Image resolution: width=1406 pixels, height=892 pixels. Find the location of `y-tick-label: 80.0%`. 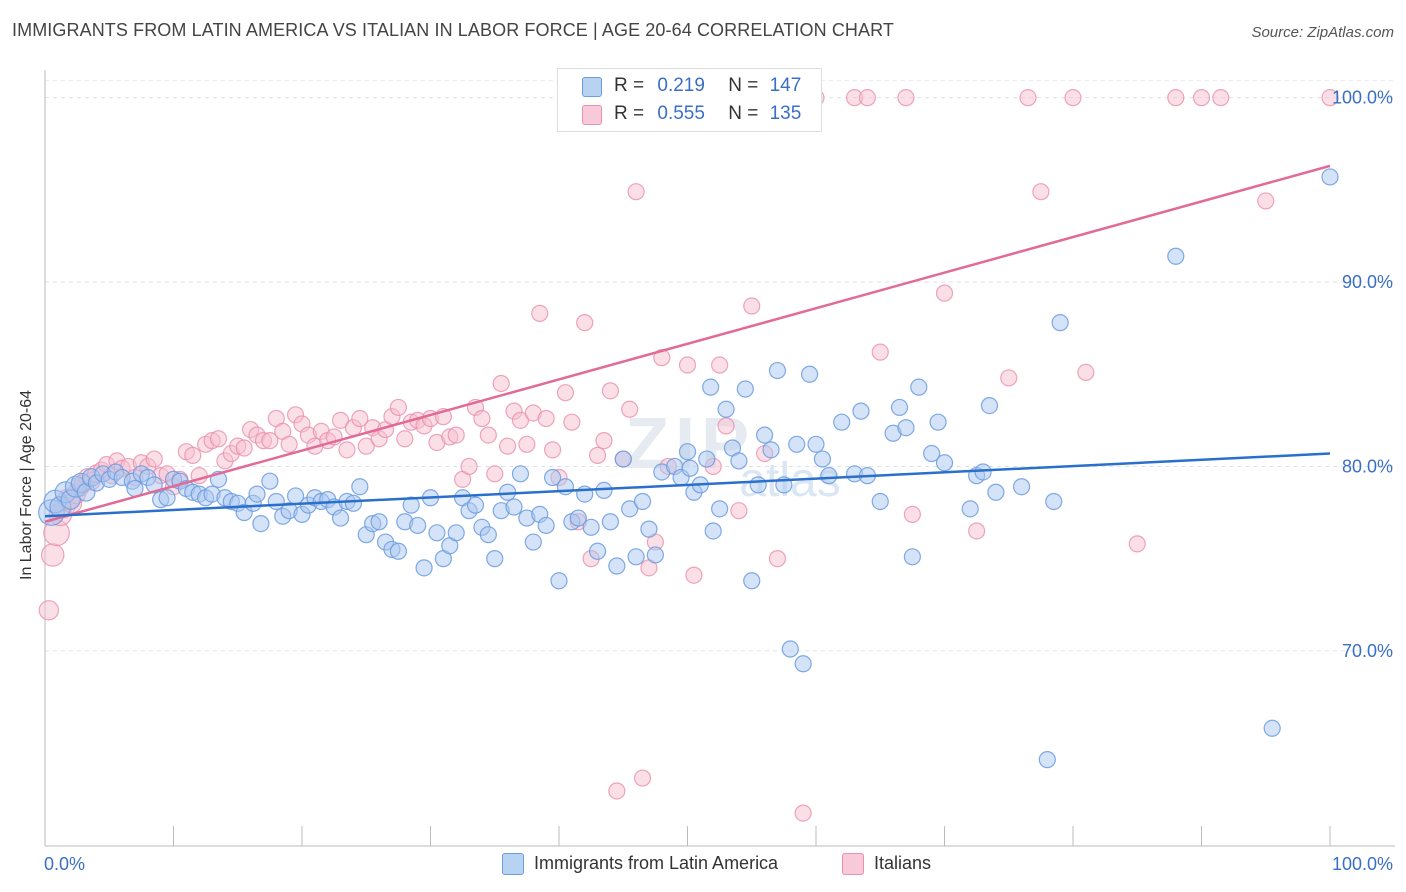

y-tick-label: 80.0% is located at coordinates (1367, 466).